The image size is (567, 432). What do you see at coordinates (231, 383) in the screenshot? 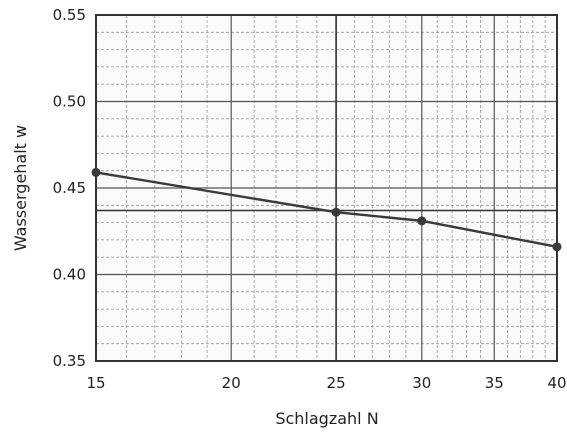
I see `x-tick-label: 20` at bounding box center [231, 383].